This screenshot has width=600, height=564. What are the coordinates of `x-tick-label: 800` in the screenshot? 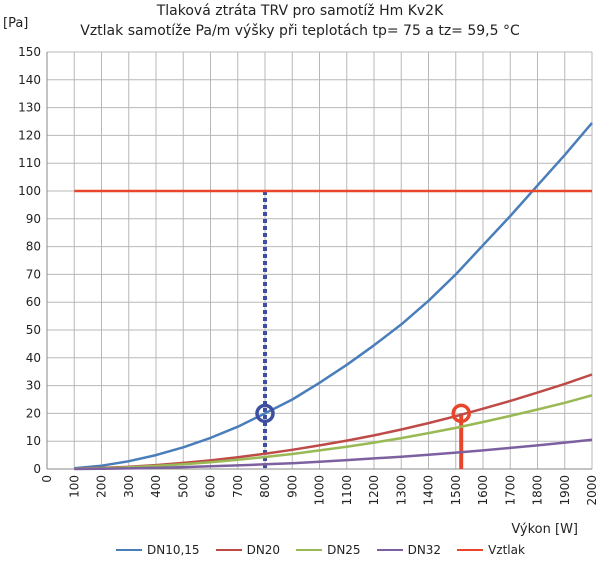 It's located at (265, 486).